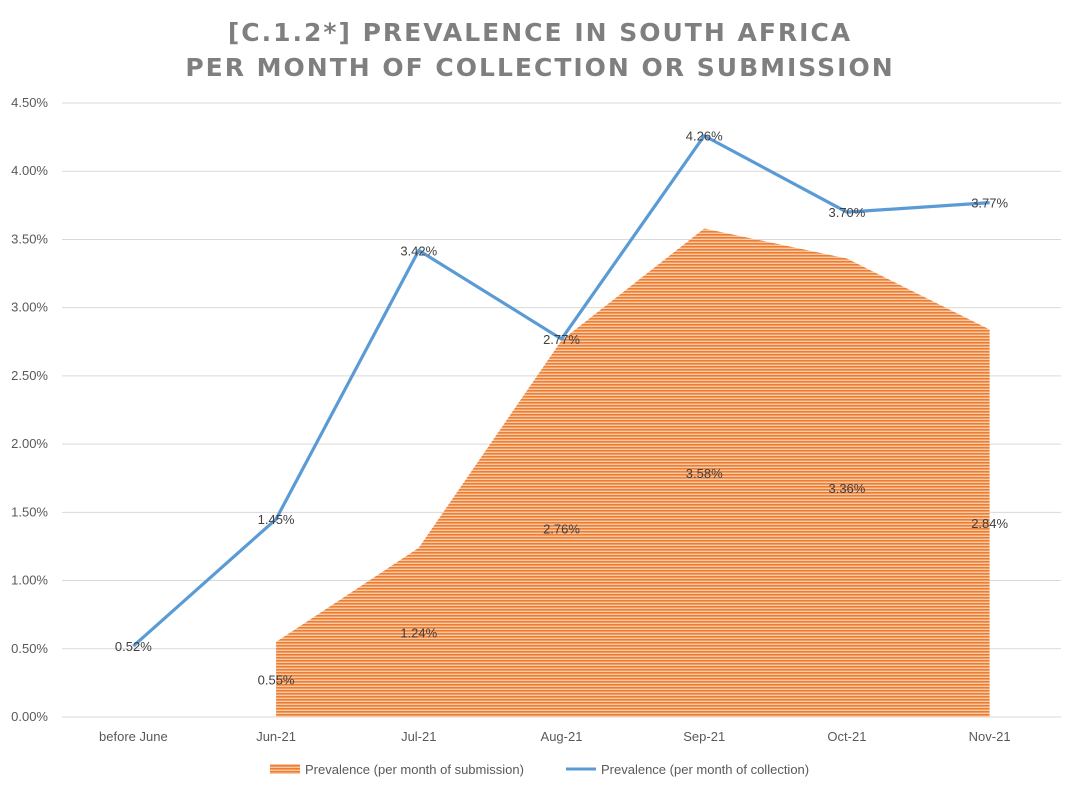 The image size is (1080, 793). I want to click on submission-data-label: 0.55%, so click(276, 679).